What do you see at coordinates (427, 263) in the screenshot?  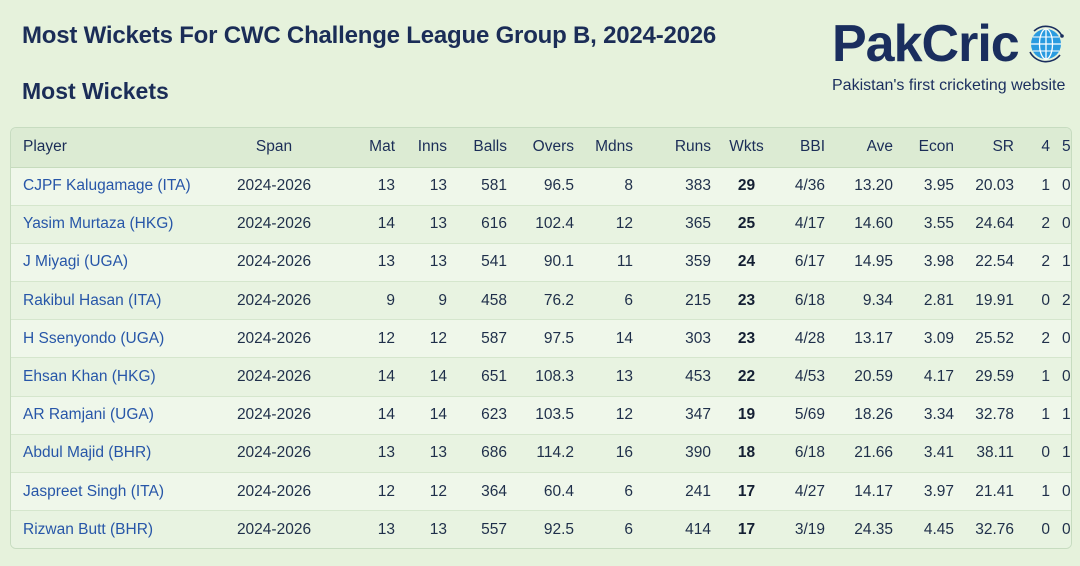 I see `cell-inns: 13` at bounding box center [427, 263].